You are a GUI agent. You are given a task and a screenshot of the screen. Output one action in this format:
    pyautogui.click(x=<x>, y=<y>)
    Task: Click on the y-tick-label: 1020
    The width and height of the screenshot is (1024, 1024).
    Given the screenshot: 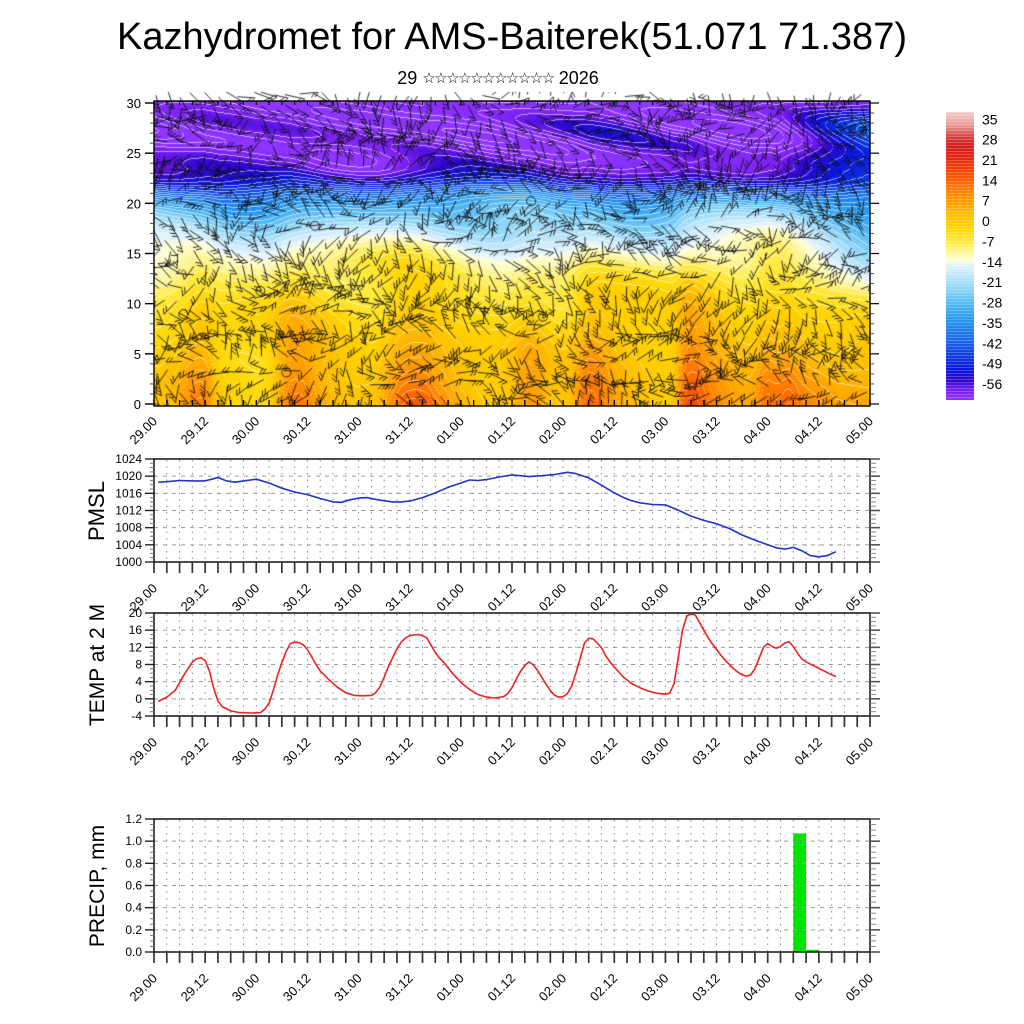 What is the action you would take?
    pyautogui.click(x=128, y=476)
    